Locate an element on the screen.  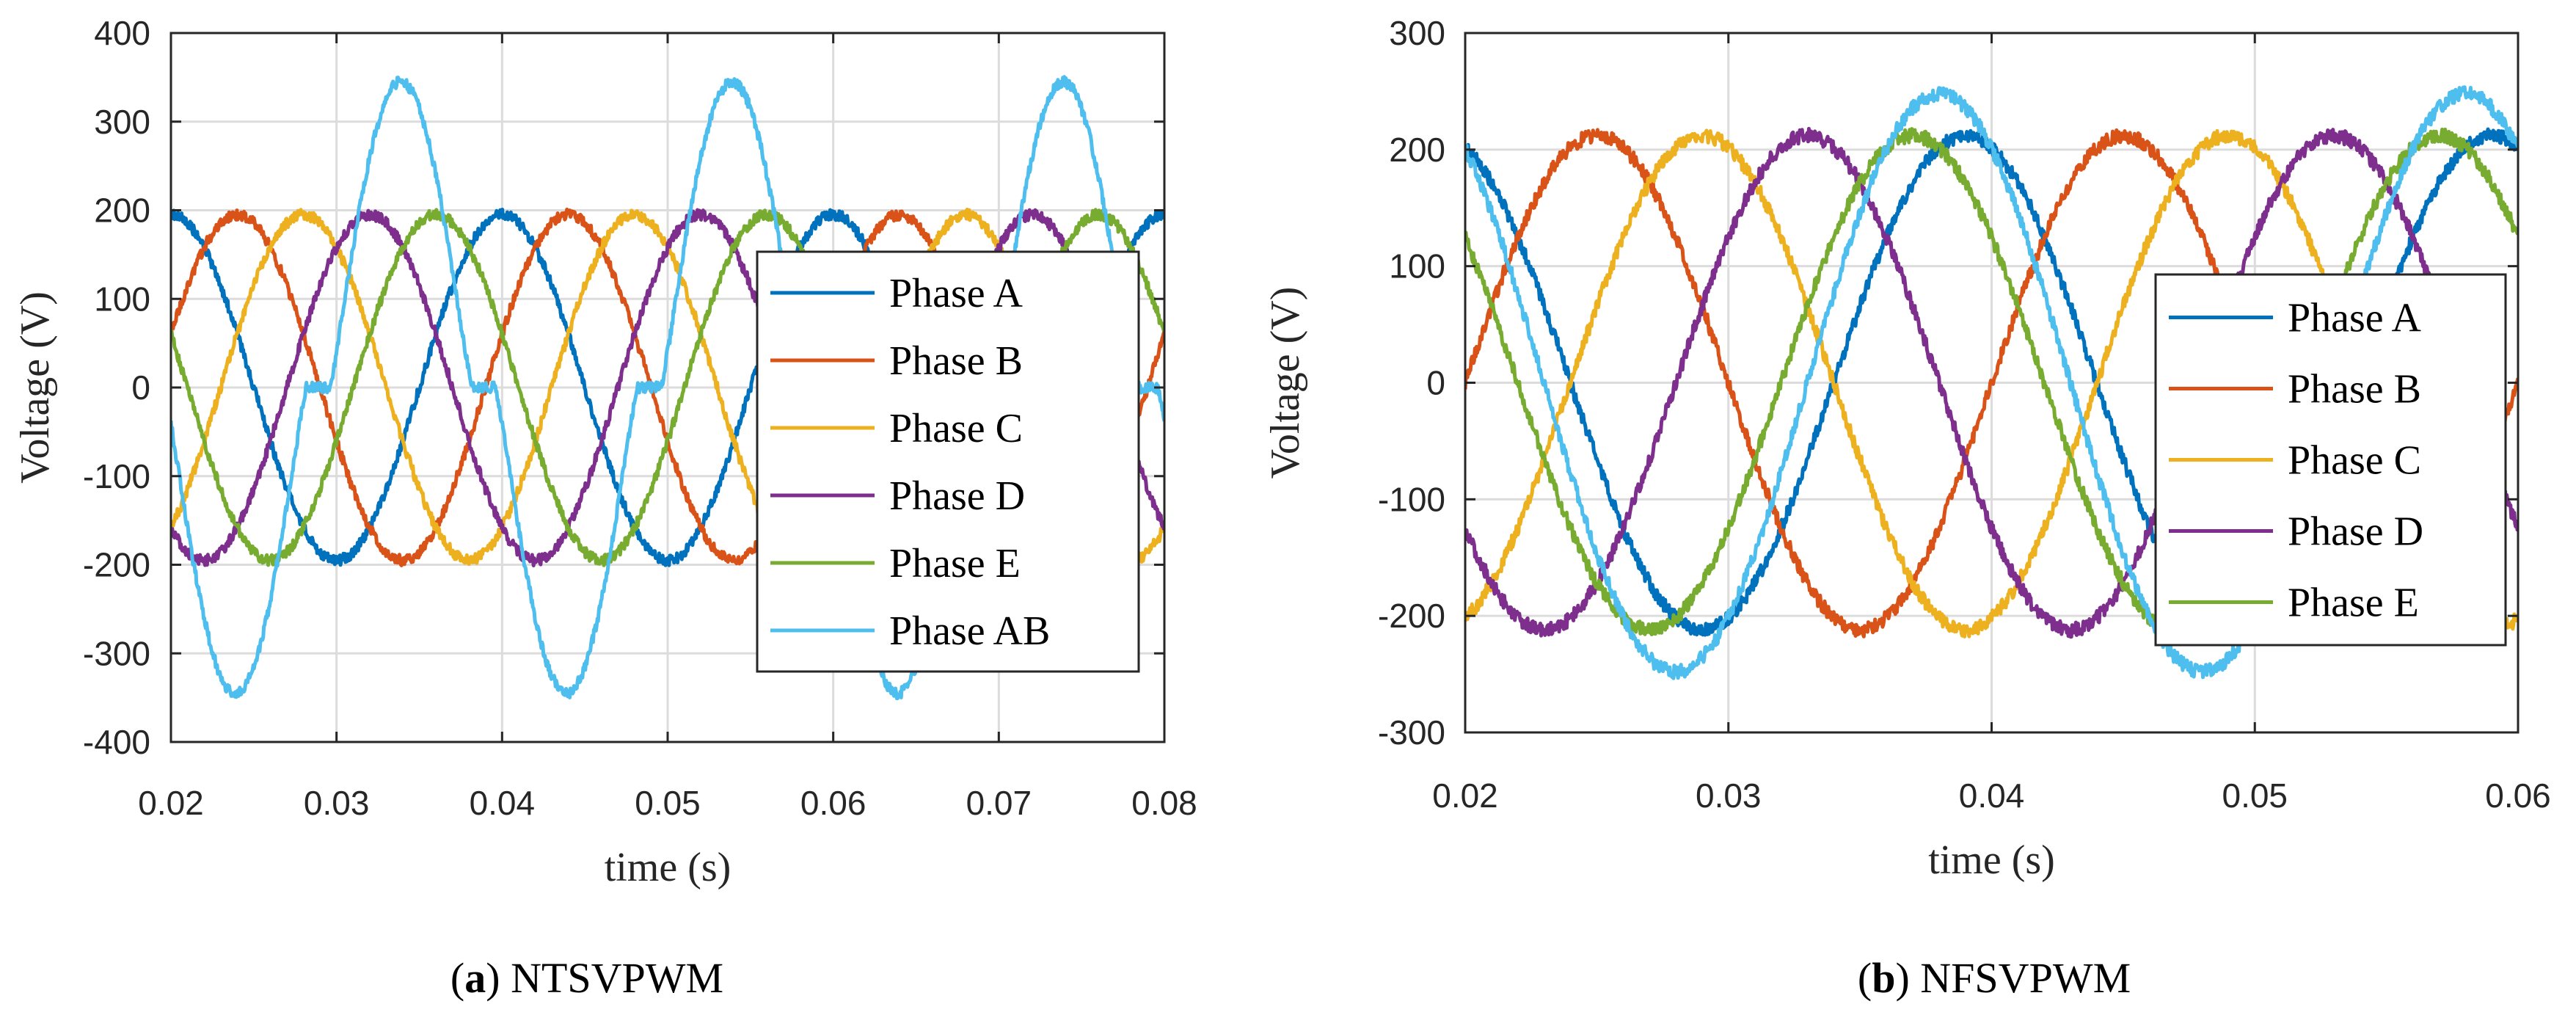
legend: Phase A Phase B Phase C Phase D Phase E is located at coordinates (2331, 460).